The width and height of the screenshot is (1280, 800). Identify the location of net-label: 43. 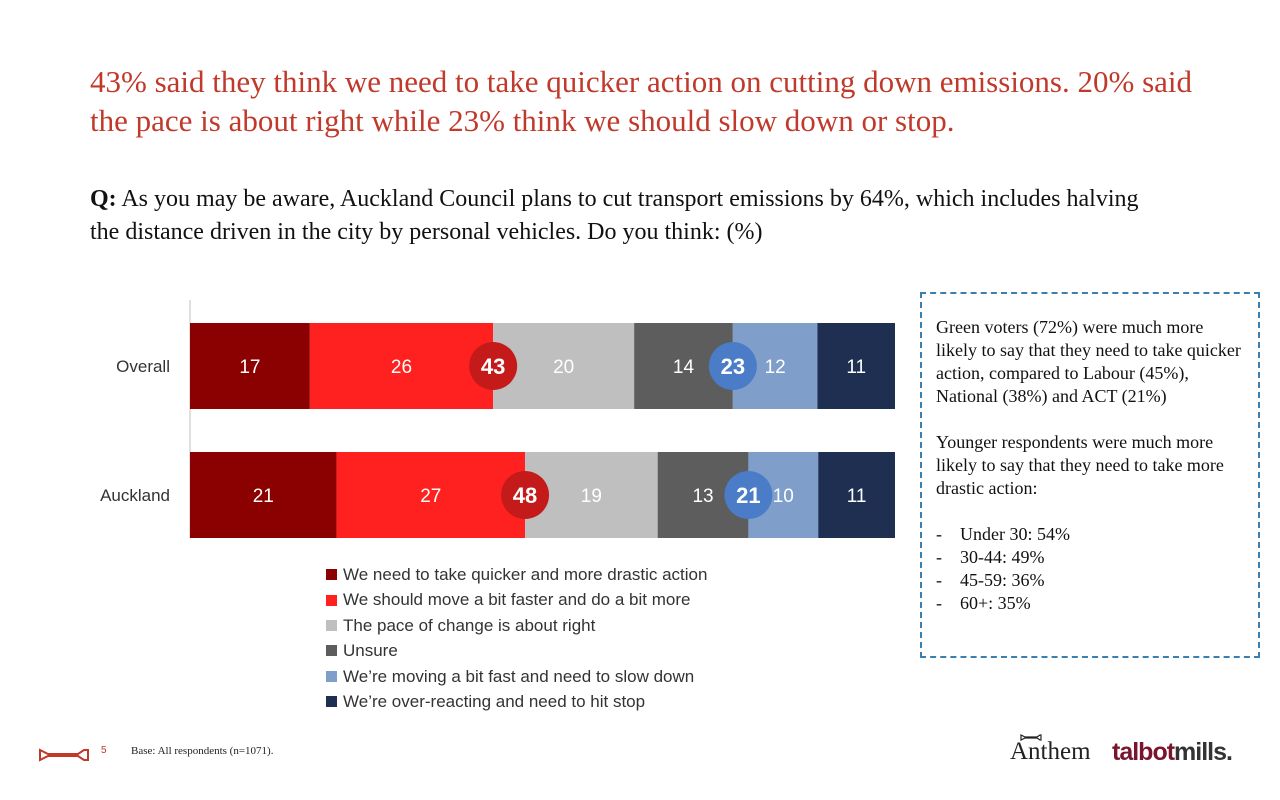
(493, 366).